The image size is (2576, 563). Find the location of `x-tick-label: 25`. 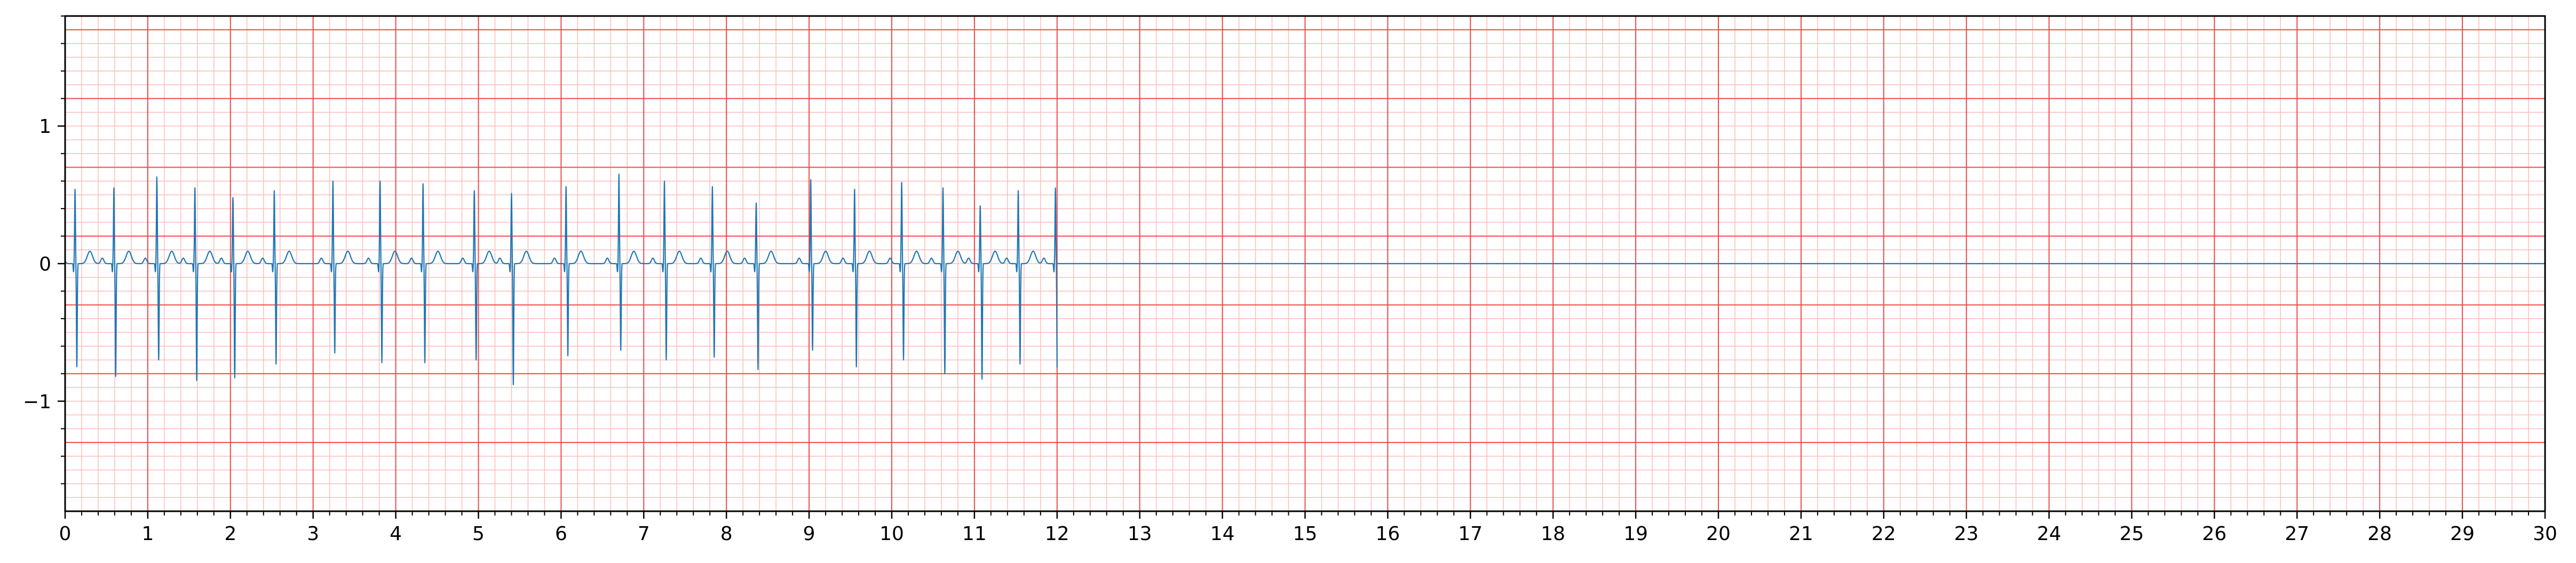

x-tick-label: 25 is located at coordinates (2132, 534).